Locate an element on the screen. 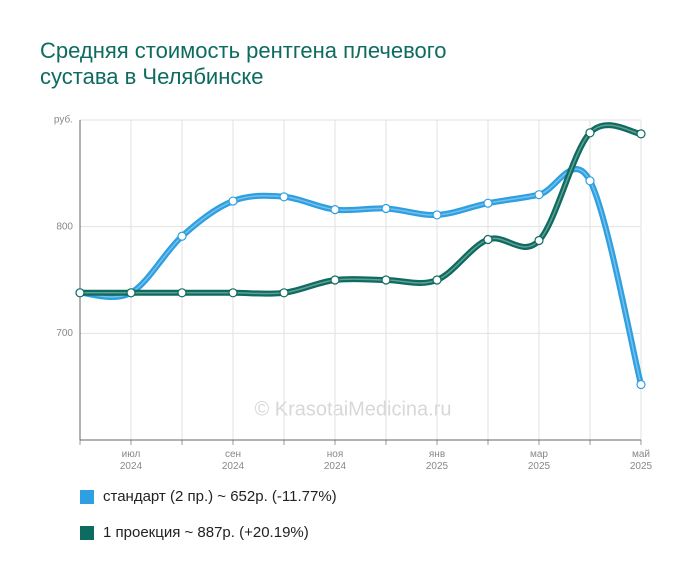 This screenshot has height=583, width=700. x-tick-label: июл 2024 is located at coordinates (131, 460).